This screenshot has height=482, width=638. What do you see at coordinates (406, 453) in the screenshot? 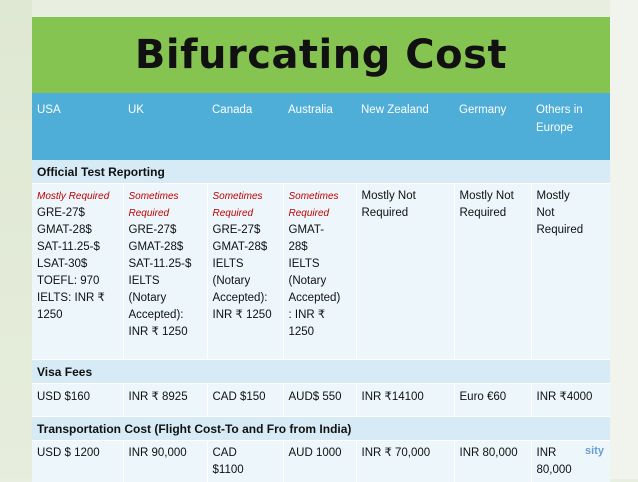
I see `transport-cell-line: INR ₹ 70,000` at bounding box center [406, 453].